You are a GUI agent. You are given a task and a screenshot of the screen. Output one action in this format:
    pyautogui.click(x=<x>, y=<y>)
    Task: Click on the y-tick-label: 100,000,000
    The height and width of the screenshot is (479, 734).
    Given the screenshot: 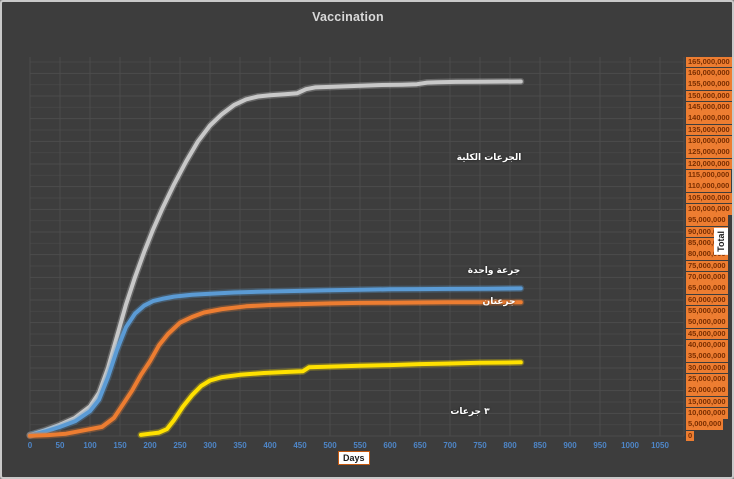 What is the action you would take?
    pyautogui.click(x=709, y=209)
    